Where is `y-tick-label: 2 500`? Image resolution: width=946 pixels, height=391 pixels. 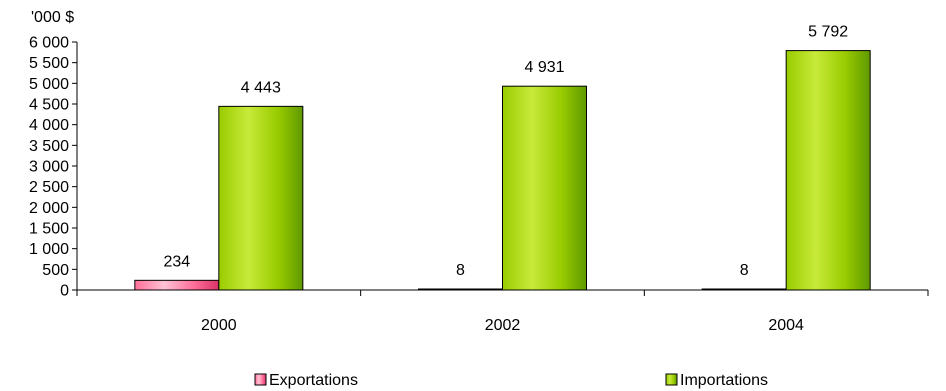
y-tick-label: 2 500 is located at coordinates (49, 187).